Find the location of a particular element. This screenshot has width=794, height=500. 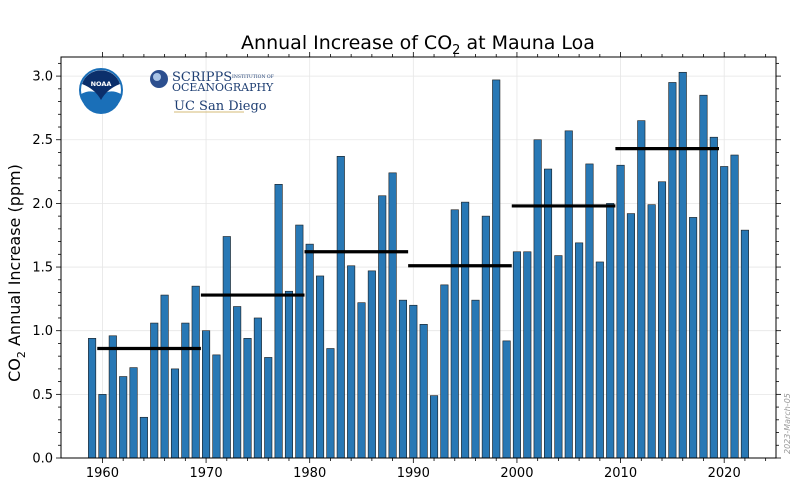

bar-1997 is located at coordinates (485, 337).